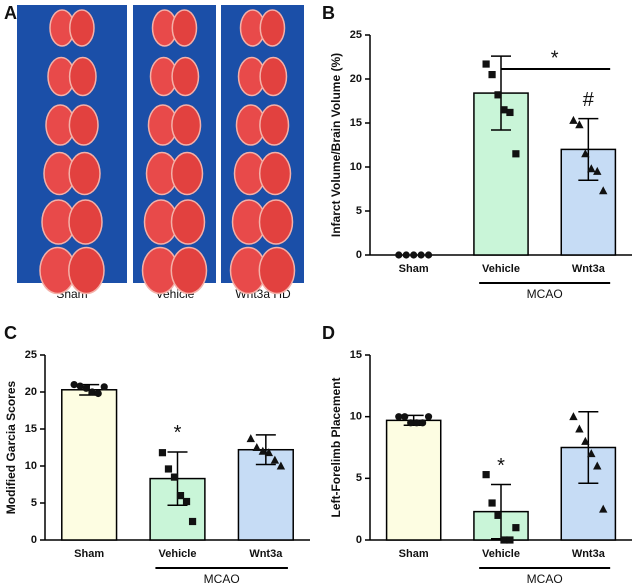 This screenshot has height=587, width=641. What do you see at coordinates (328, 13) in the screenshot?
I see `panel-letter: B` at bounding box center [328, 13].